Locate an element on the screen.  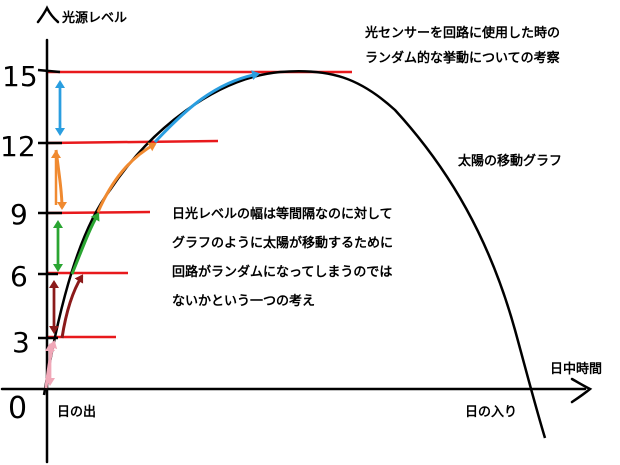
x-axis-arrowhead is located at coordinates (581, 390).